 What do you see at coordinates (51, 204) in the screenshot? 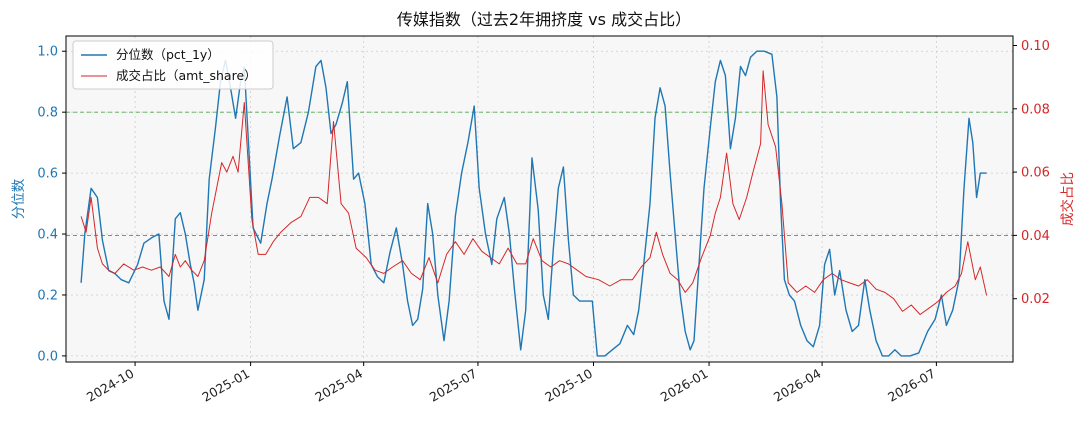
I see `y-axis-left: 0.0 0.2 0.4 0.6 0.8 1.0` at bounding box center [51, 204].